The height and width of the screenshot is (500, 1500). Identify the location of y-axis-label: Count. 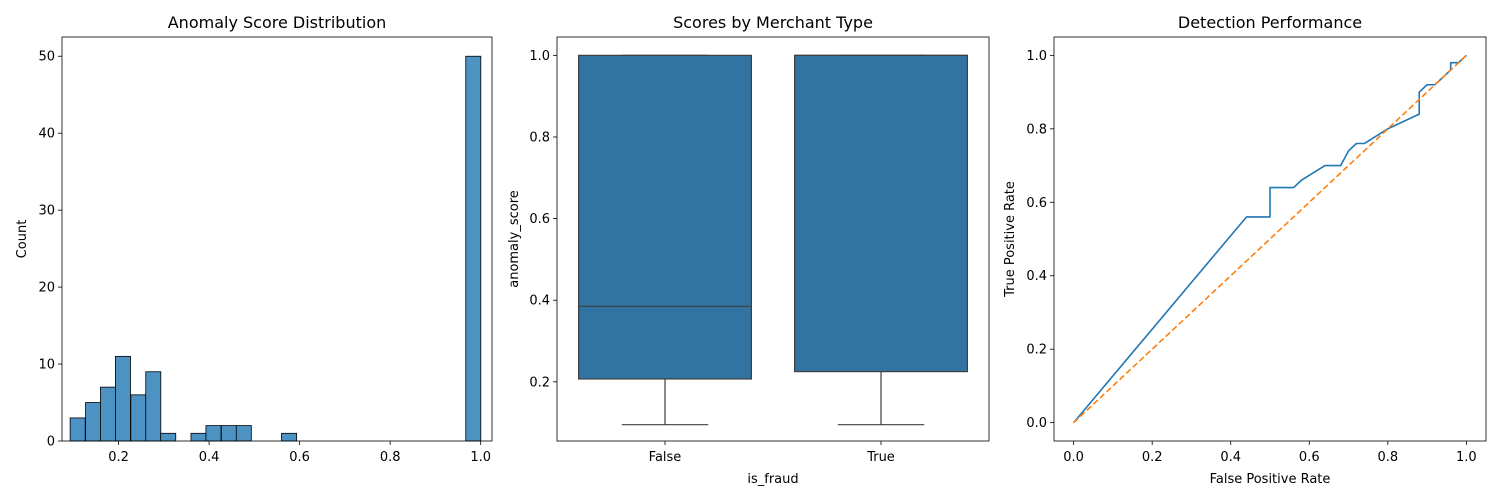
(22, 239).